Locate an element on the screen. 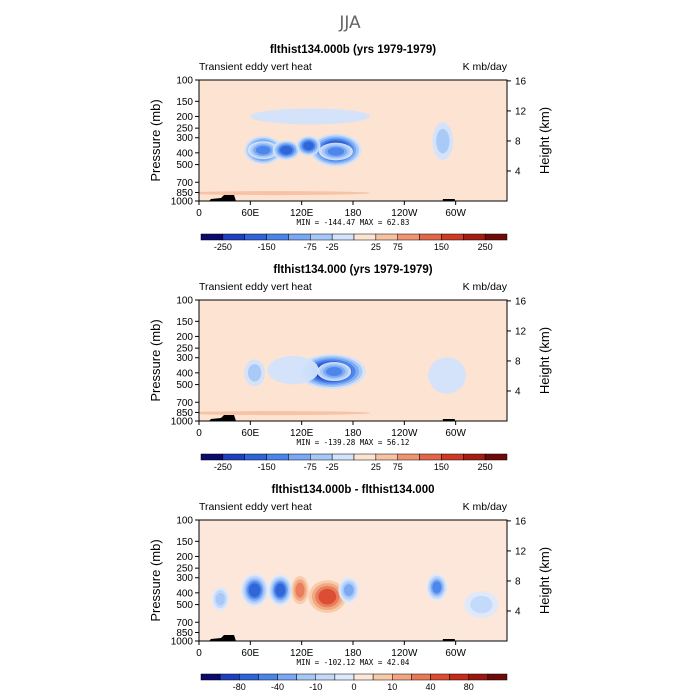  x-tick-label: 60W is located at coordinates (455, 433).